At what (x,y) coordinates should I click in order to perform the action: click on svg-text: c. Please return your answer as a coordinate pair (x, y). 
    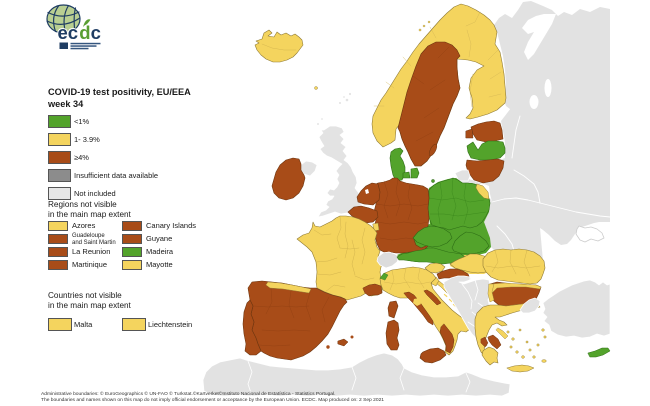
    Looking at the image, I should click on (96, 32).